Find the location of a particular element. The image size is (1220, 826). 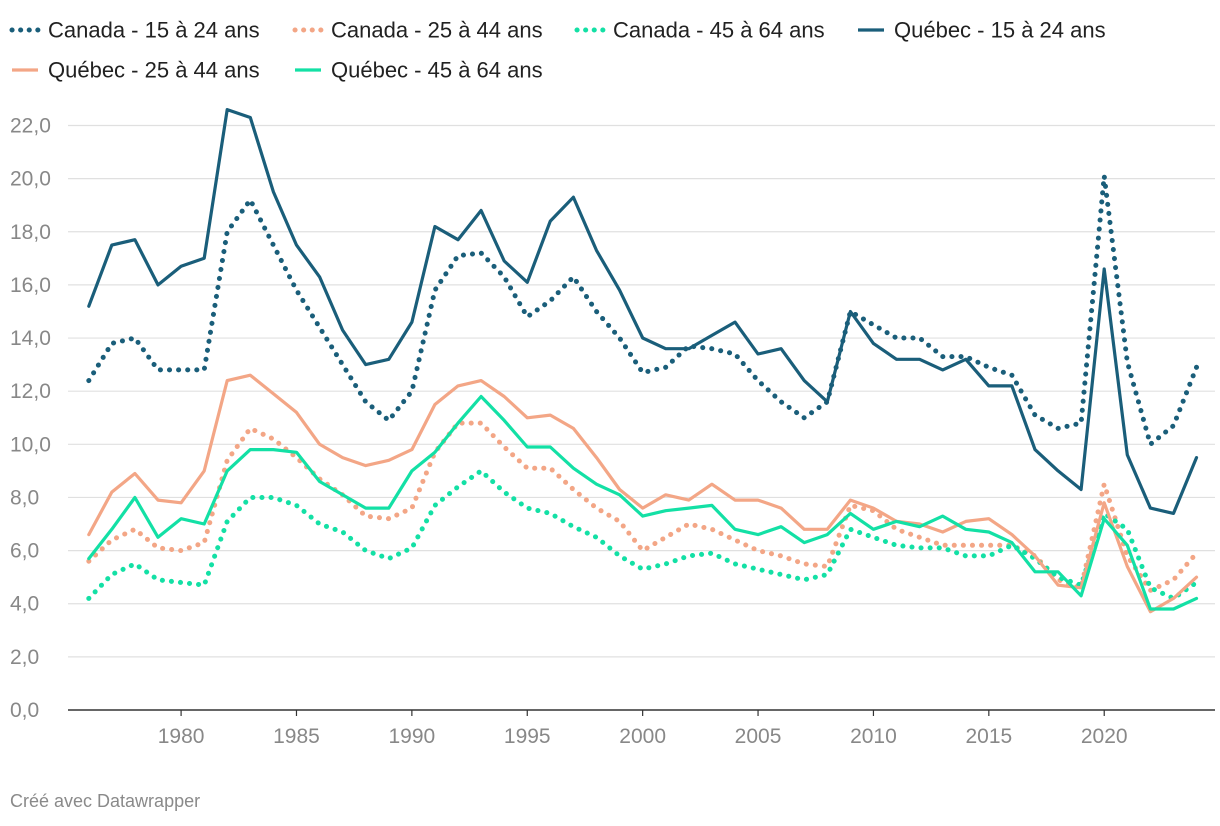

y-tick-label: 20,0 is located at coordinates (30, 179).